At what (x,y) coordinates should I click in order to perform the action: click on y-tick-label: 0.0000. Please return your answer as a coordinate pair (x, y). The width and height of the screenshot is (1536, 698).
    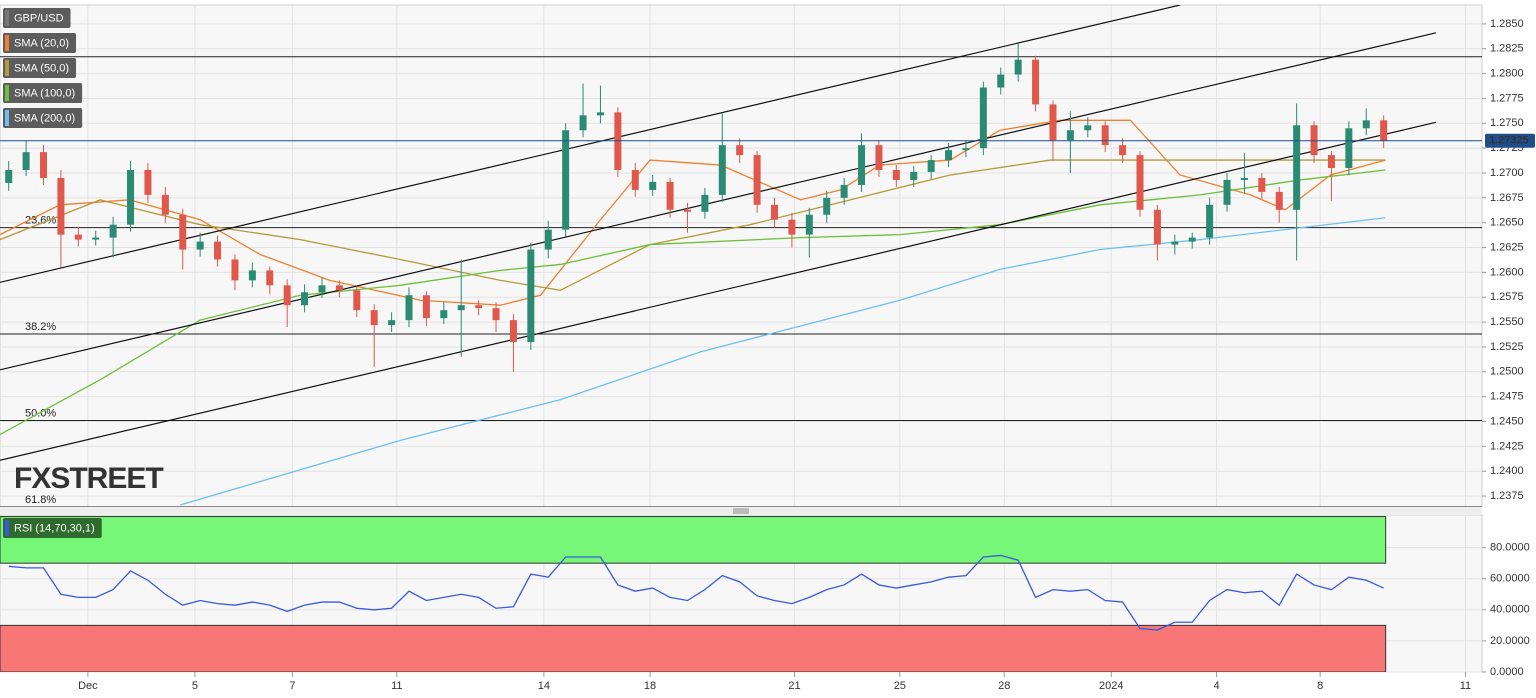
    Looking at the image, I should click on (1507, 672).